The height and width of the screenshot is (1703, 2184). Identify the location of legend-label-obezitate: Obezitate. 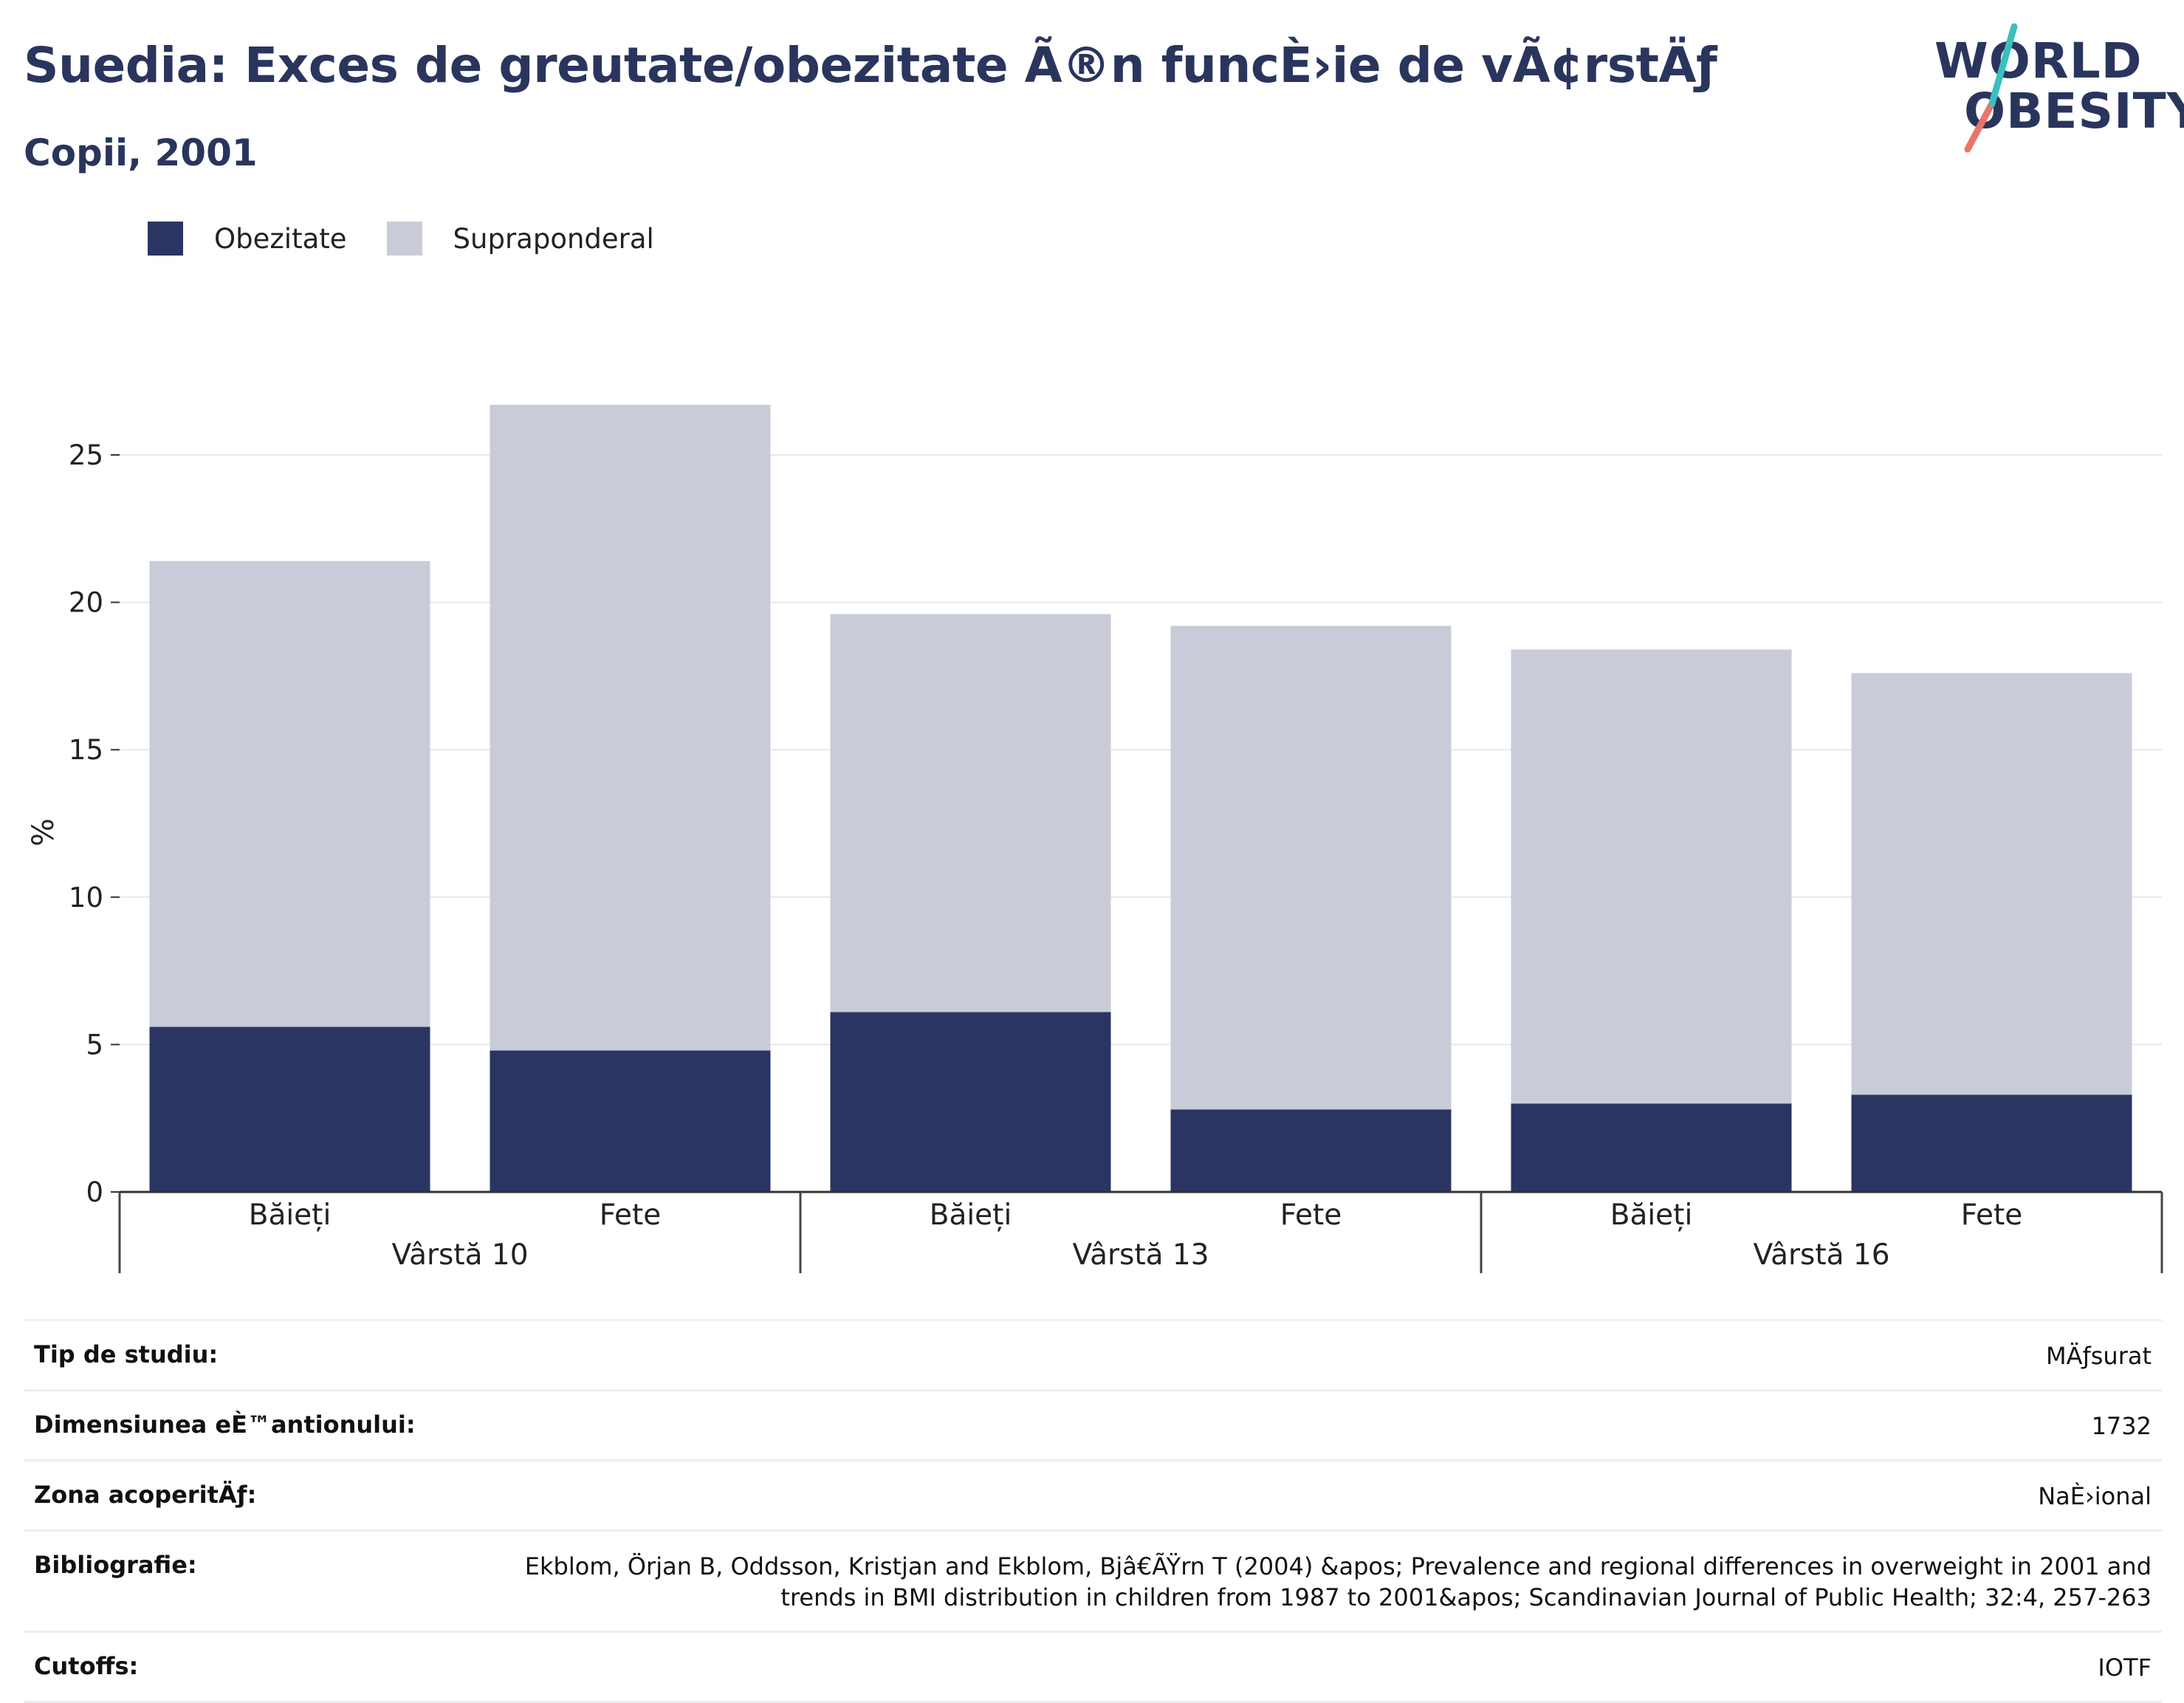
(281, 238).